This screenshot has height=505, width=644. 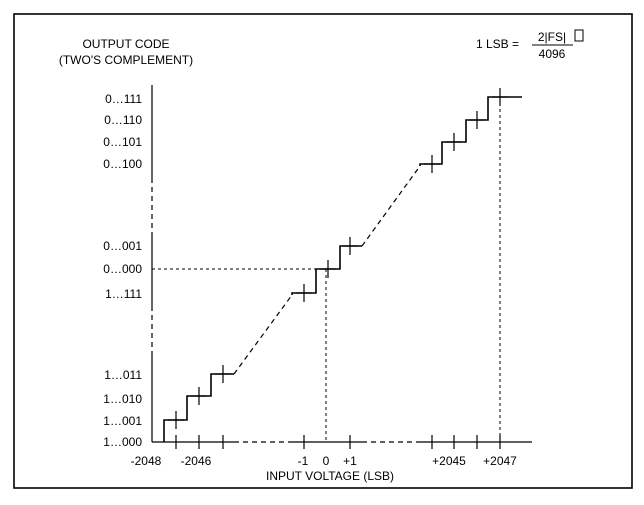 What do you see at coordinates (198, 407) in the screenshot?
I see `transfer-staircase-bottom` at bounding box center [198, 407].